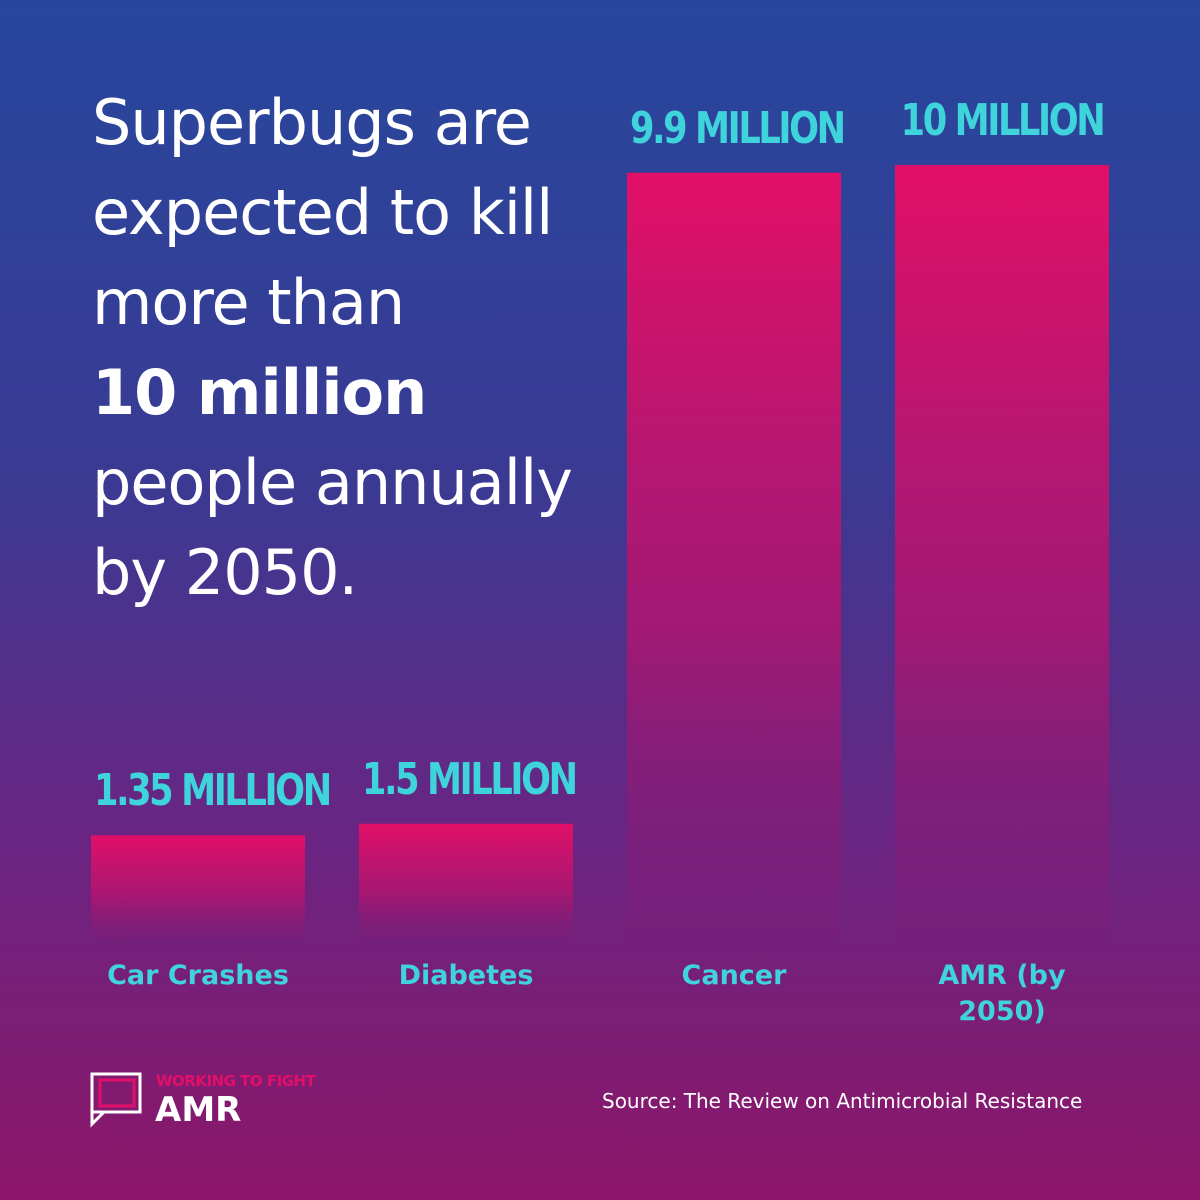  What do you see at coordinates (225, 572) in the screenshot?
I see `headline-line: by 2050.` at bounding box center [225, 572].